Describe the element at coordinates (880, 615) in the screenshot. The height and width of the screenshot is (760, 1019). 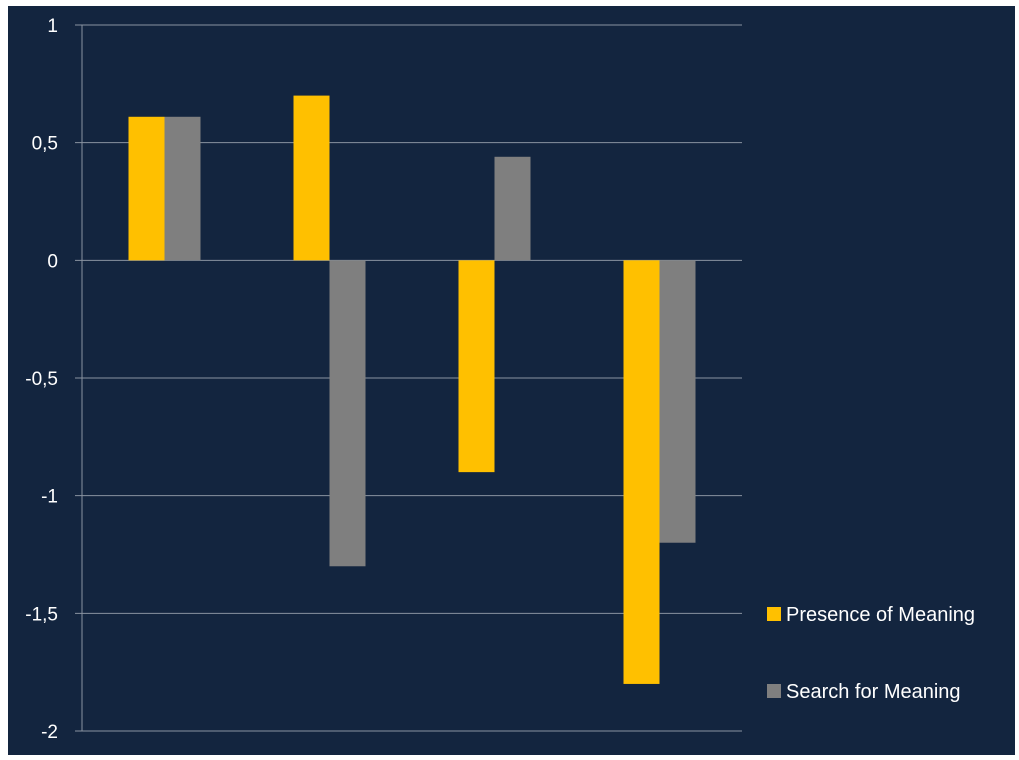
I see `legend-label: Presence of Meaning` at that location.